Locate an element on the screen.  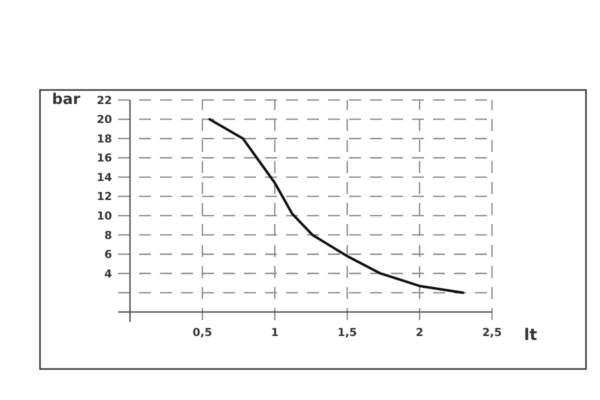
y-tick-label: 8 is located at coordinates (108, 235).